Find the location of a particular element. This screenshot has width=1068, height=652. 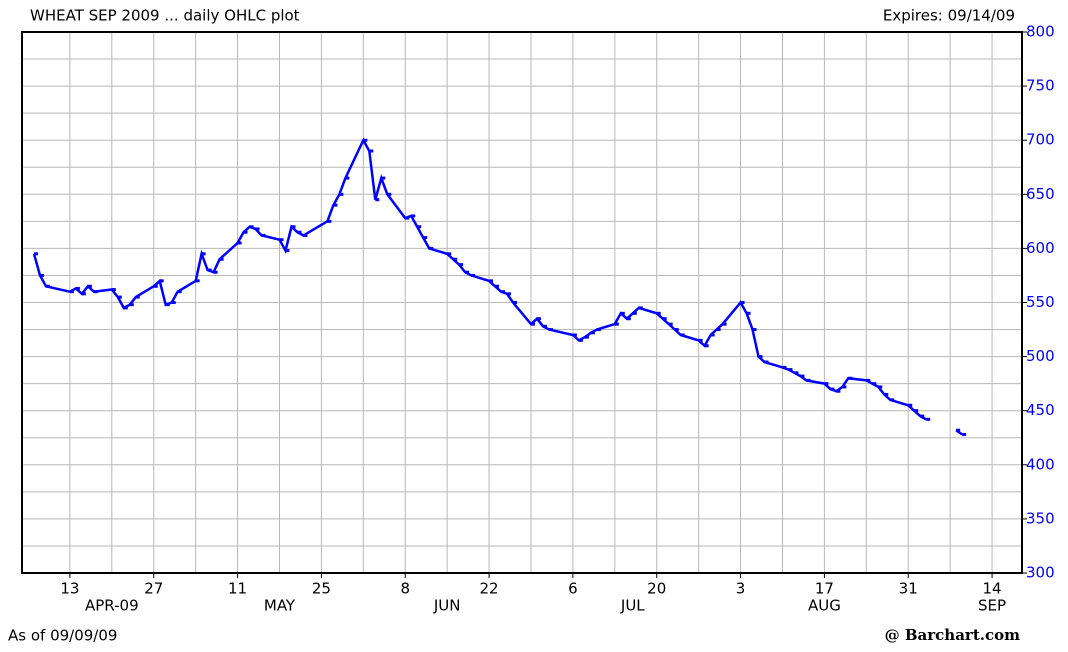

y-tick-label: 300 is located at coordinates (1040, 573).